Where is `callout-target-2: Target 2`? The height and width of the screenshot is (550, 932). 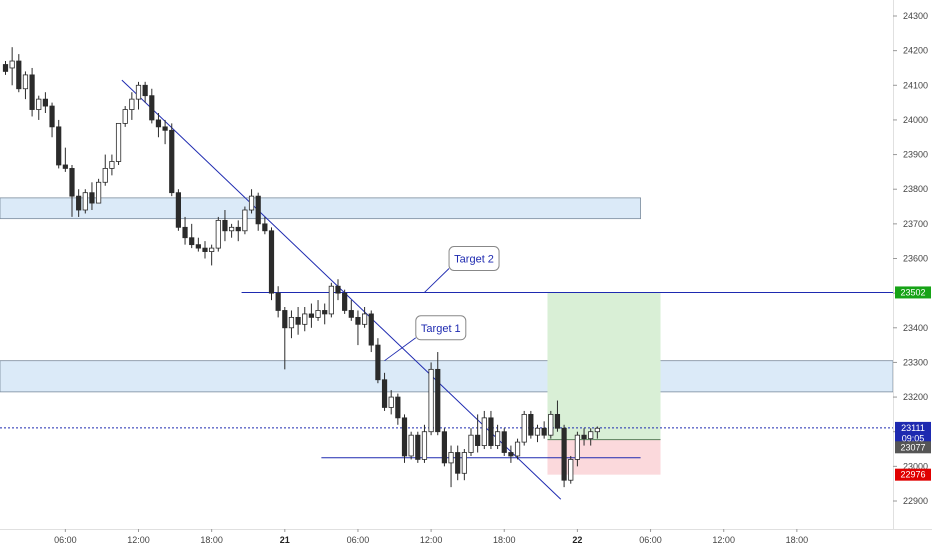
callout-target-2: Target 2 is located at coordinates (462, 269).